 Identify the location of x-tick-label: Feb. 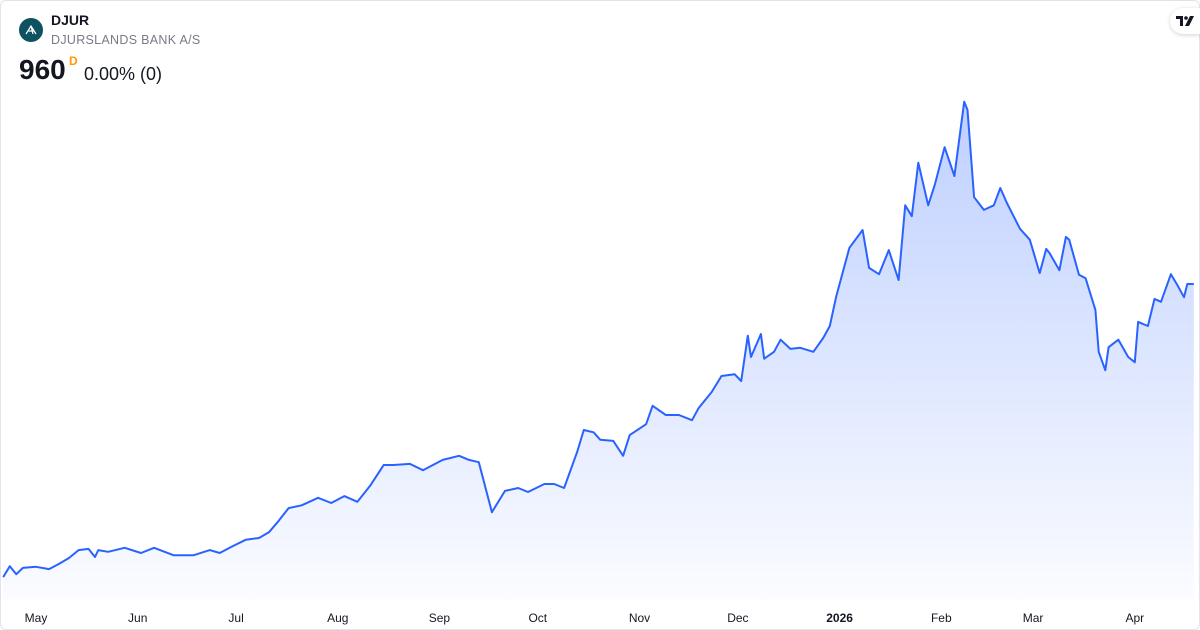
(941, 618).